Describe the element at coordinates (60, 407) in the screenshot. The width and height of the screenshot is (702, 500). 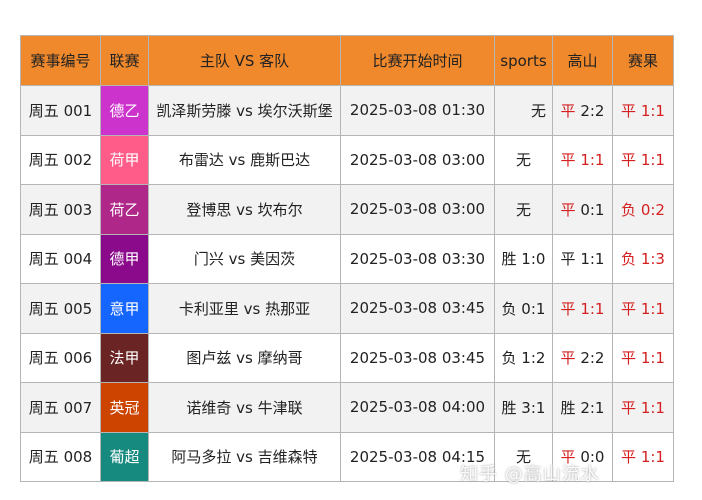
I see `match-id: 周五 007` at that location.